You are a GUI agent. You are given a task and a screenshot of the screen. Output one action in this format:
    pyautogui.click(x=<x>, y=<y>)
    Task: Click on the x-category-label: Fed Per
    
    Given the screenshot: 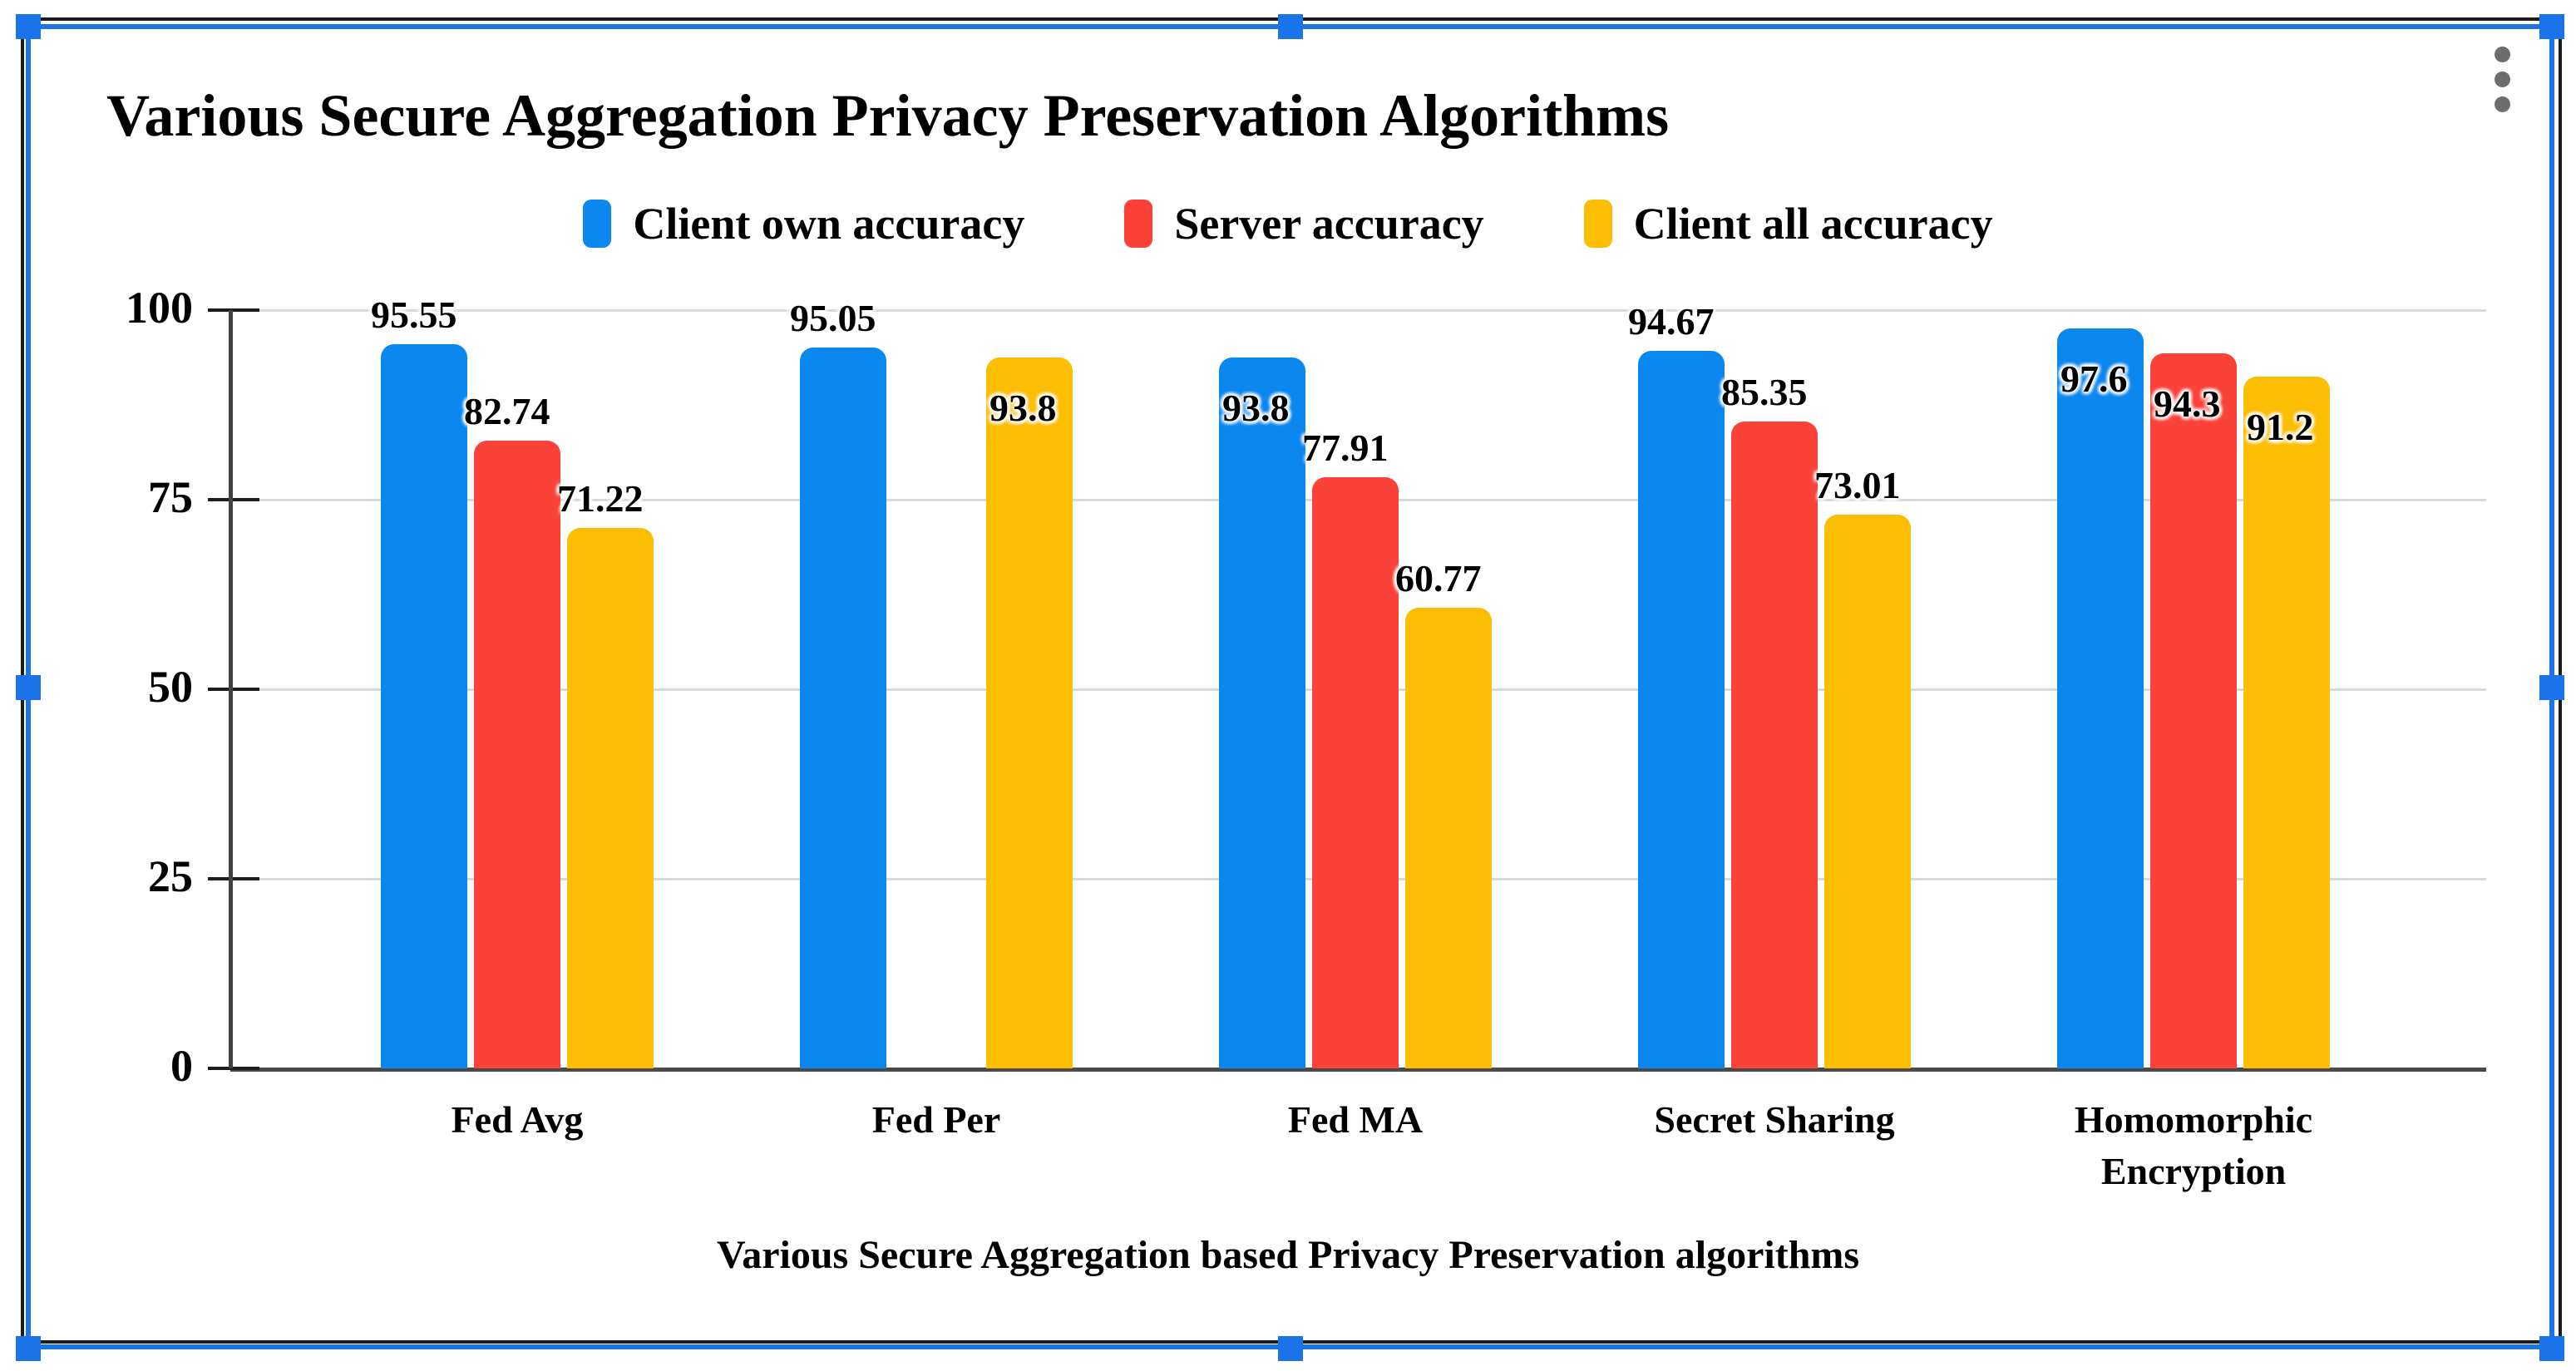 What is the action you would take?
    pyautogui.click(x=936, y=1119)
    